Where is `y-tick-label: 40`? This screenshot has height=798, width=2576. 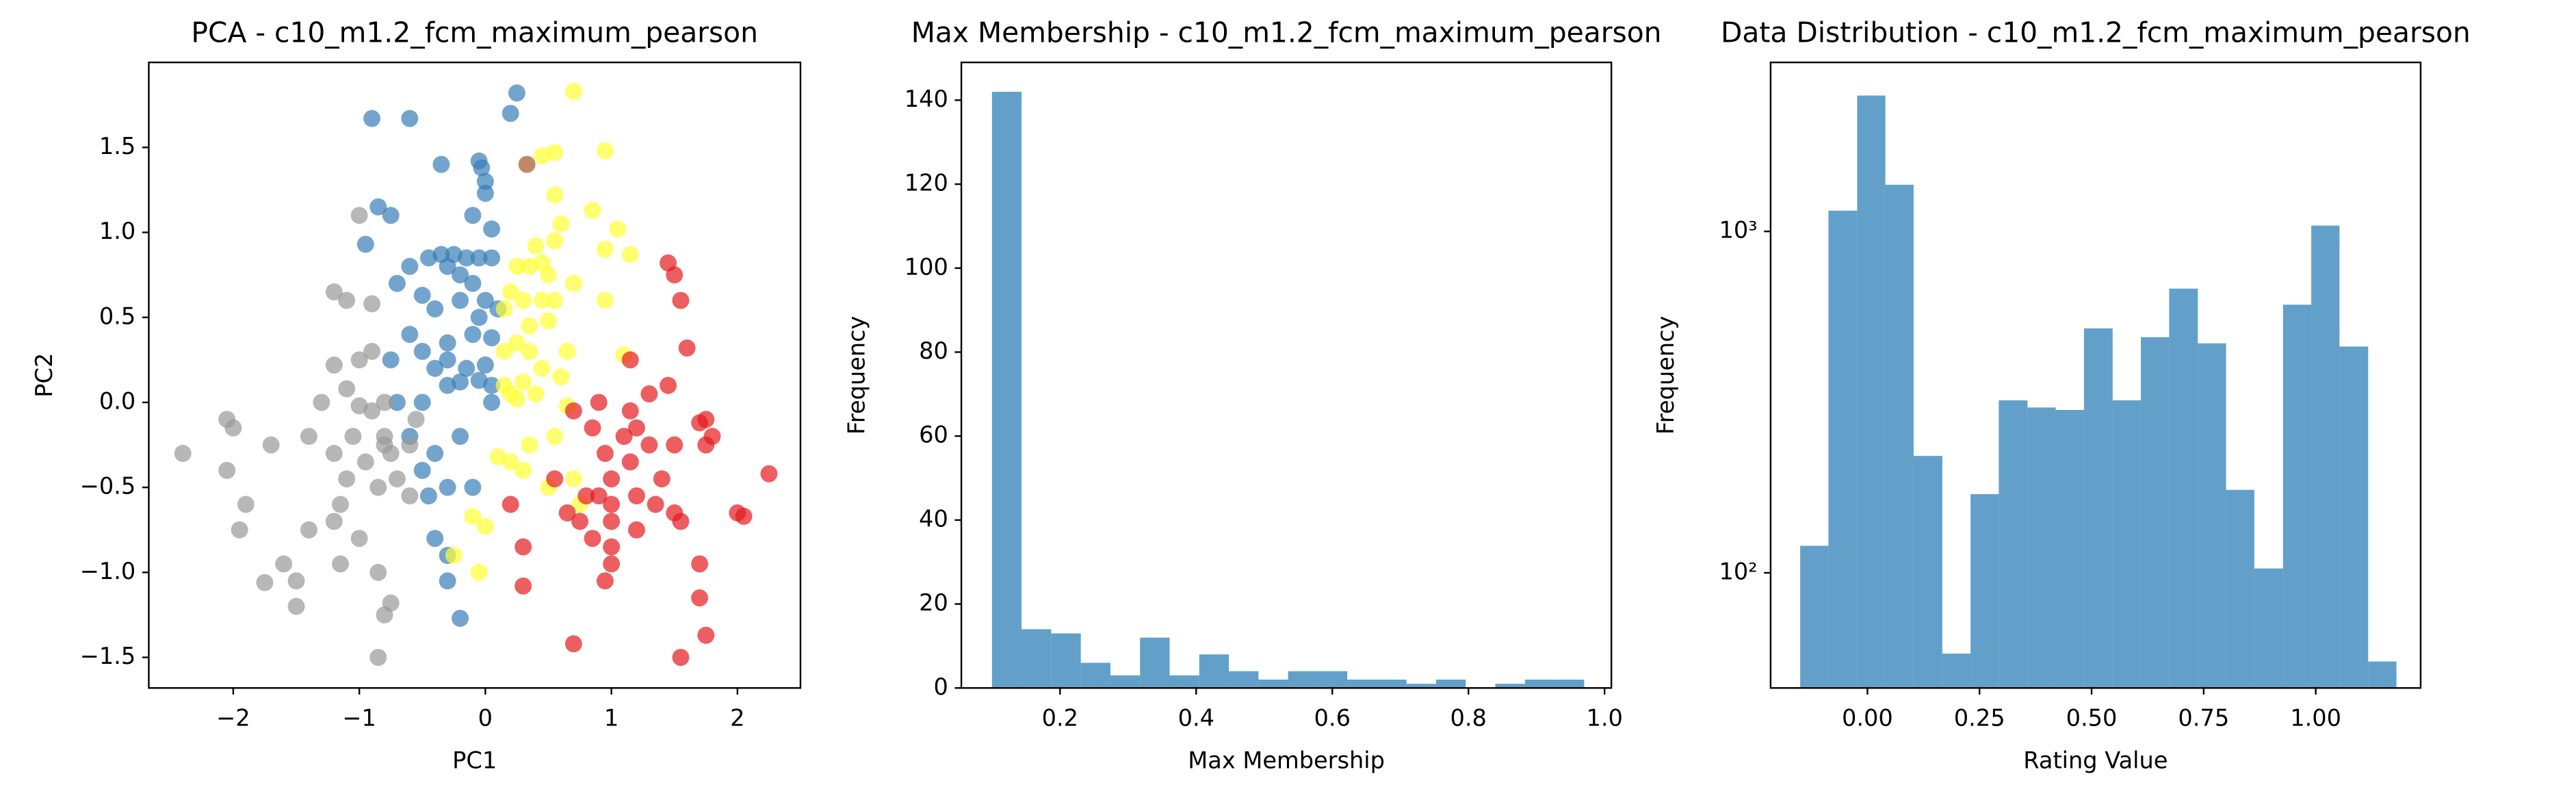 y-tick-label: 40 is located at coordinates (934, 518).